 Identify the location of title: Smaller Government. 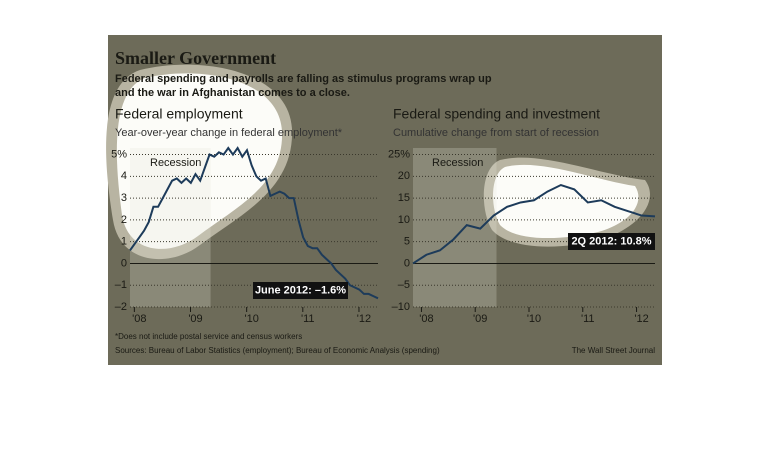
(195, 58).